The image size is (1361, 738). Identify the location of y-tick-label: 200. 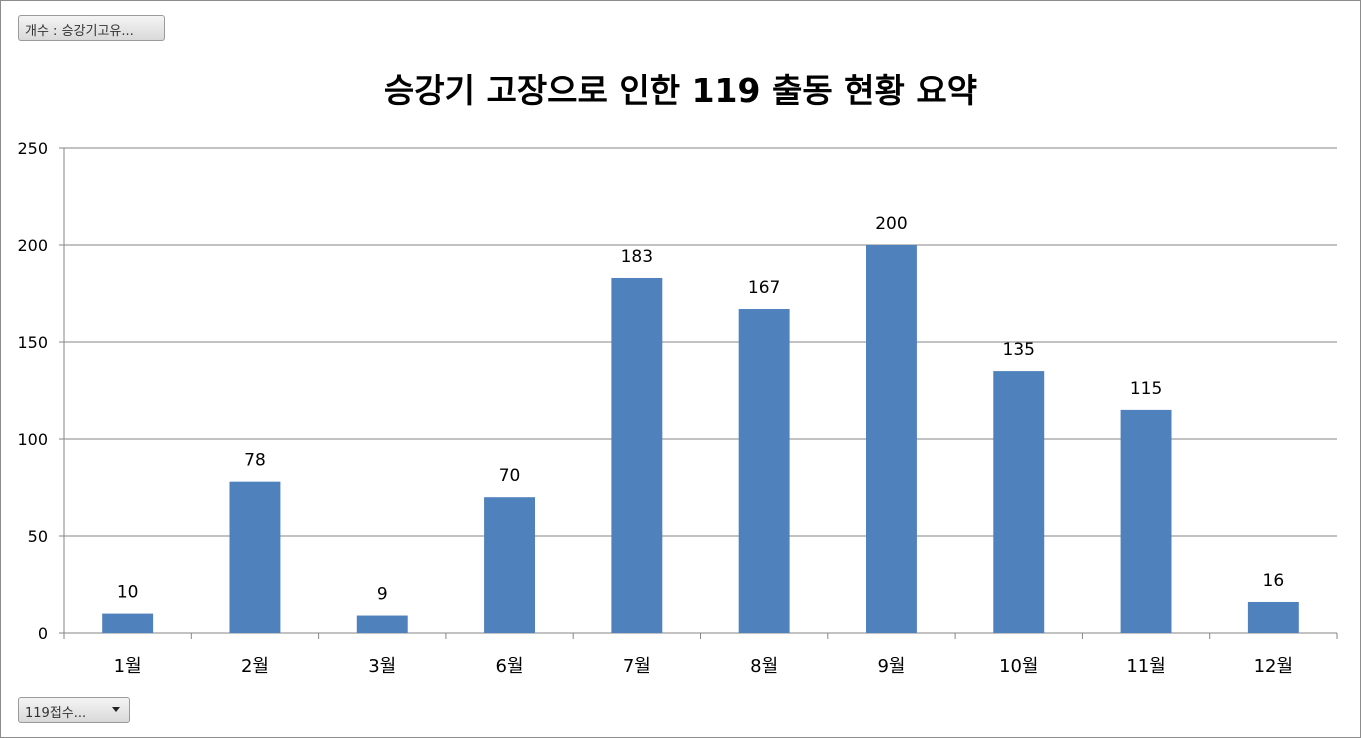
(32, 245).